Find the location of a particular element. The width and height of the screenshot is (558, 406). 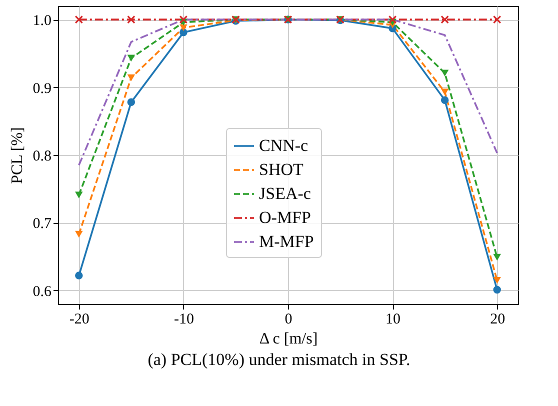

x-tick-label: -20 is located at coordinates (79, 320).